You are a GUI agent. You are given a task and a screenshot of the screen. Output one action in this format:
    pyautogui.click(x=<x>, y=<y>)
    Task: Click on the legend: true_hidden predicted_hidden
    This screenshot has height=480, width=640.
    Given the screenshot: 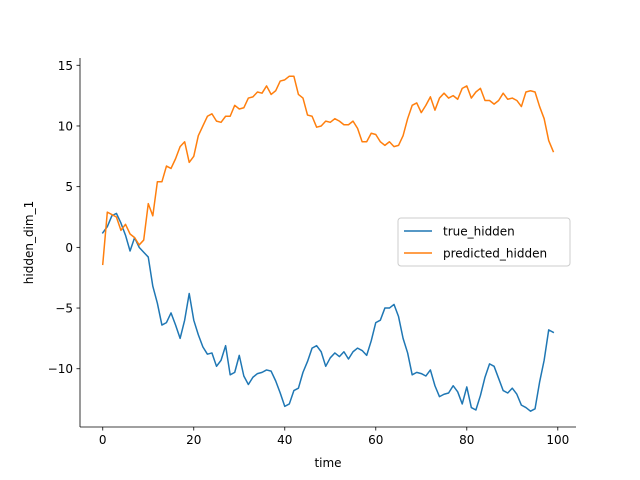 What is the action you would take?
    pyautogui.click(x=484, y=242)
    